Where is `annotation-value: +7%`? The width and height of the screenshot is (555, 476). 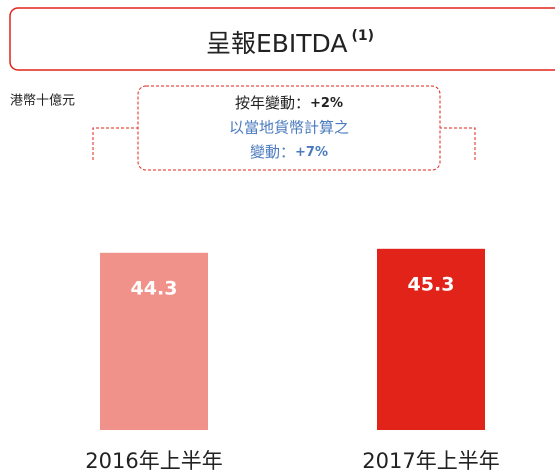 annotation-value: +7% is located at coordinates (311, 152).